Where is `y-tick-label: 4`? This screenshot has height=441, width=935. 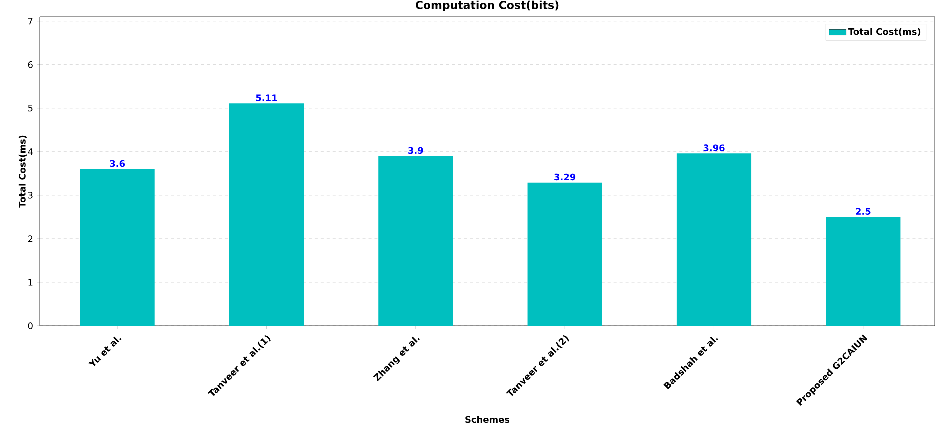 y-tick-label: 4 is located at coordinates (30, 152).